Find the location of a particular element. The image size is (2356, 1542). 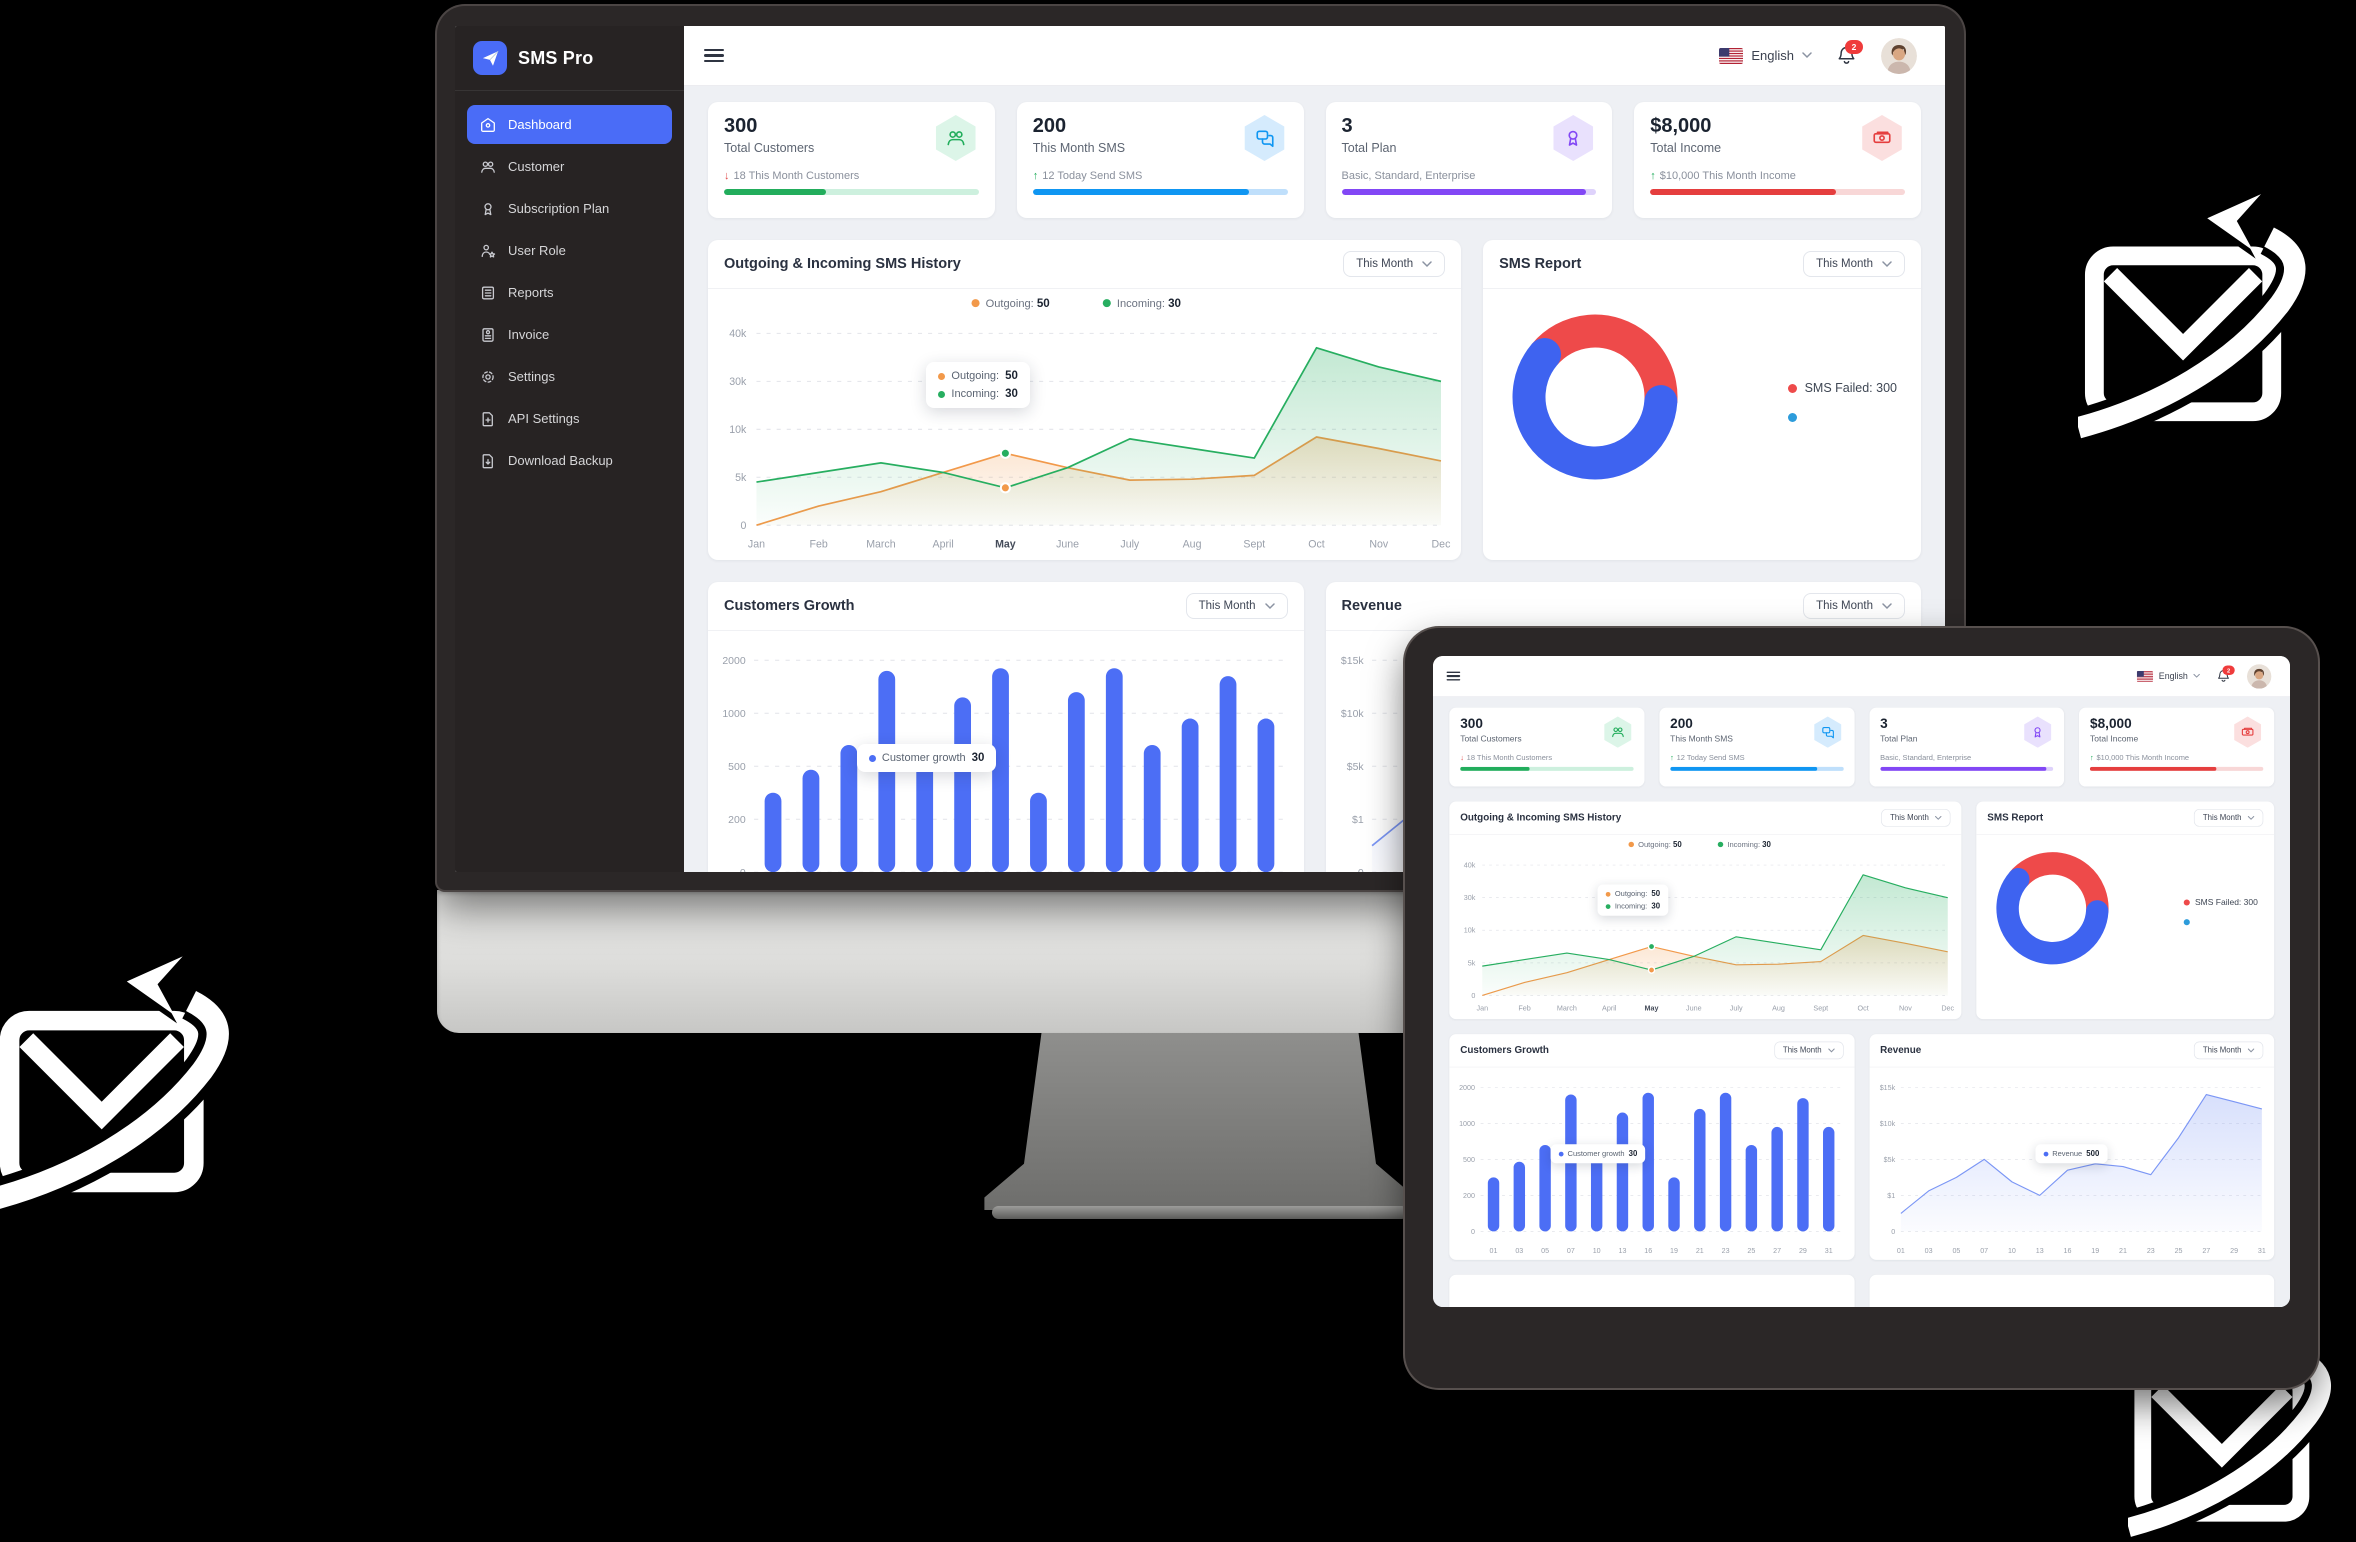

sidebar-item-dashboard: Dashboard is located at coordinates (569, 124).